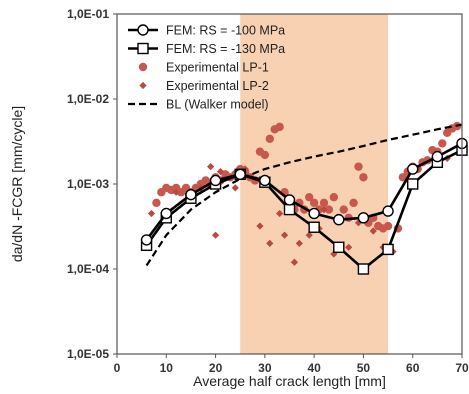 The height and width of the screenshot is (394, 469). I want to click on x-tick-label: 70, so click(462, 368).